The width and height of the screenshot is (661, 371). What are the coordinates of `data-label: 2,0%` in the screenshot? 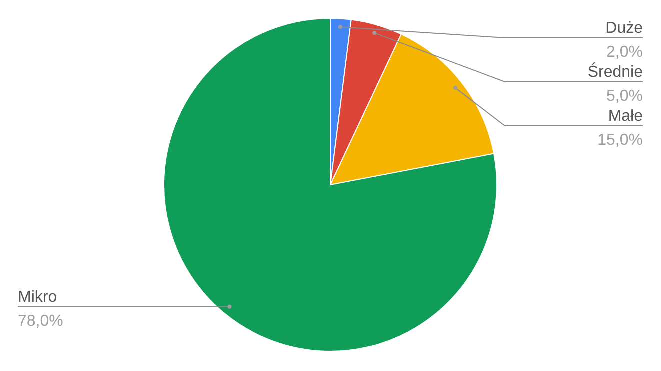 It's located at (624, 52).